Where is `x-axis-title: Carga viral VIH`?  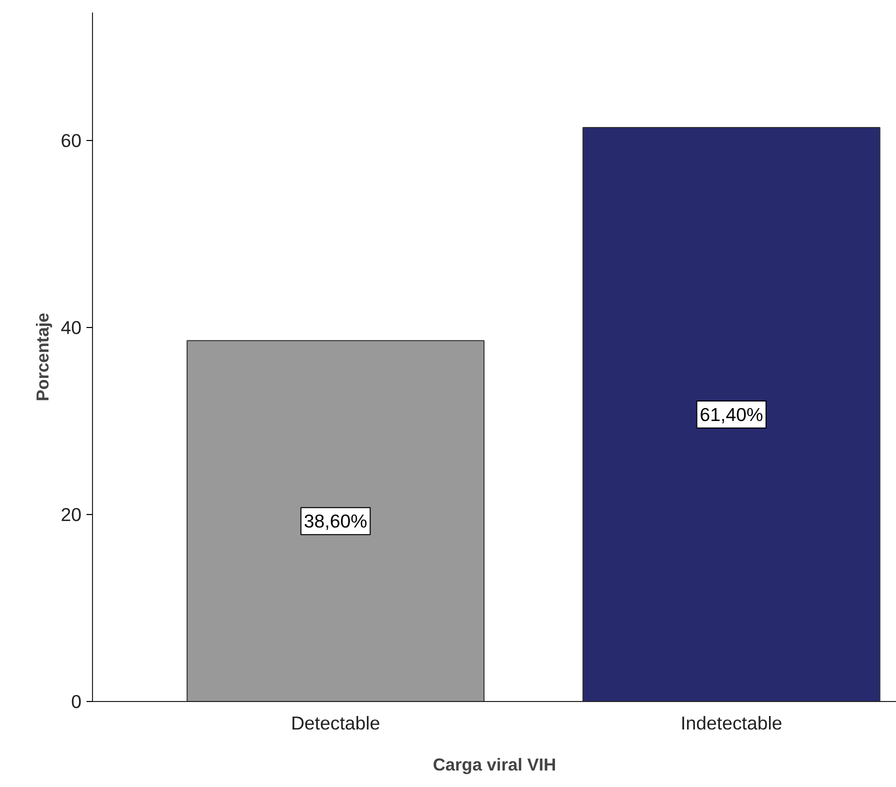
x-axis-title: Carga viral VIH is located at coordinates (494, 764).